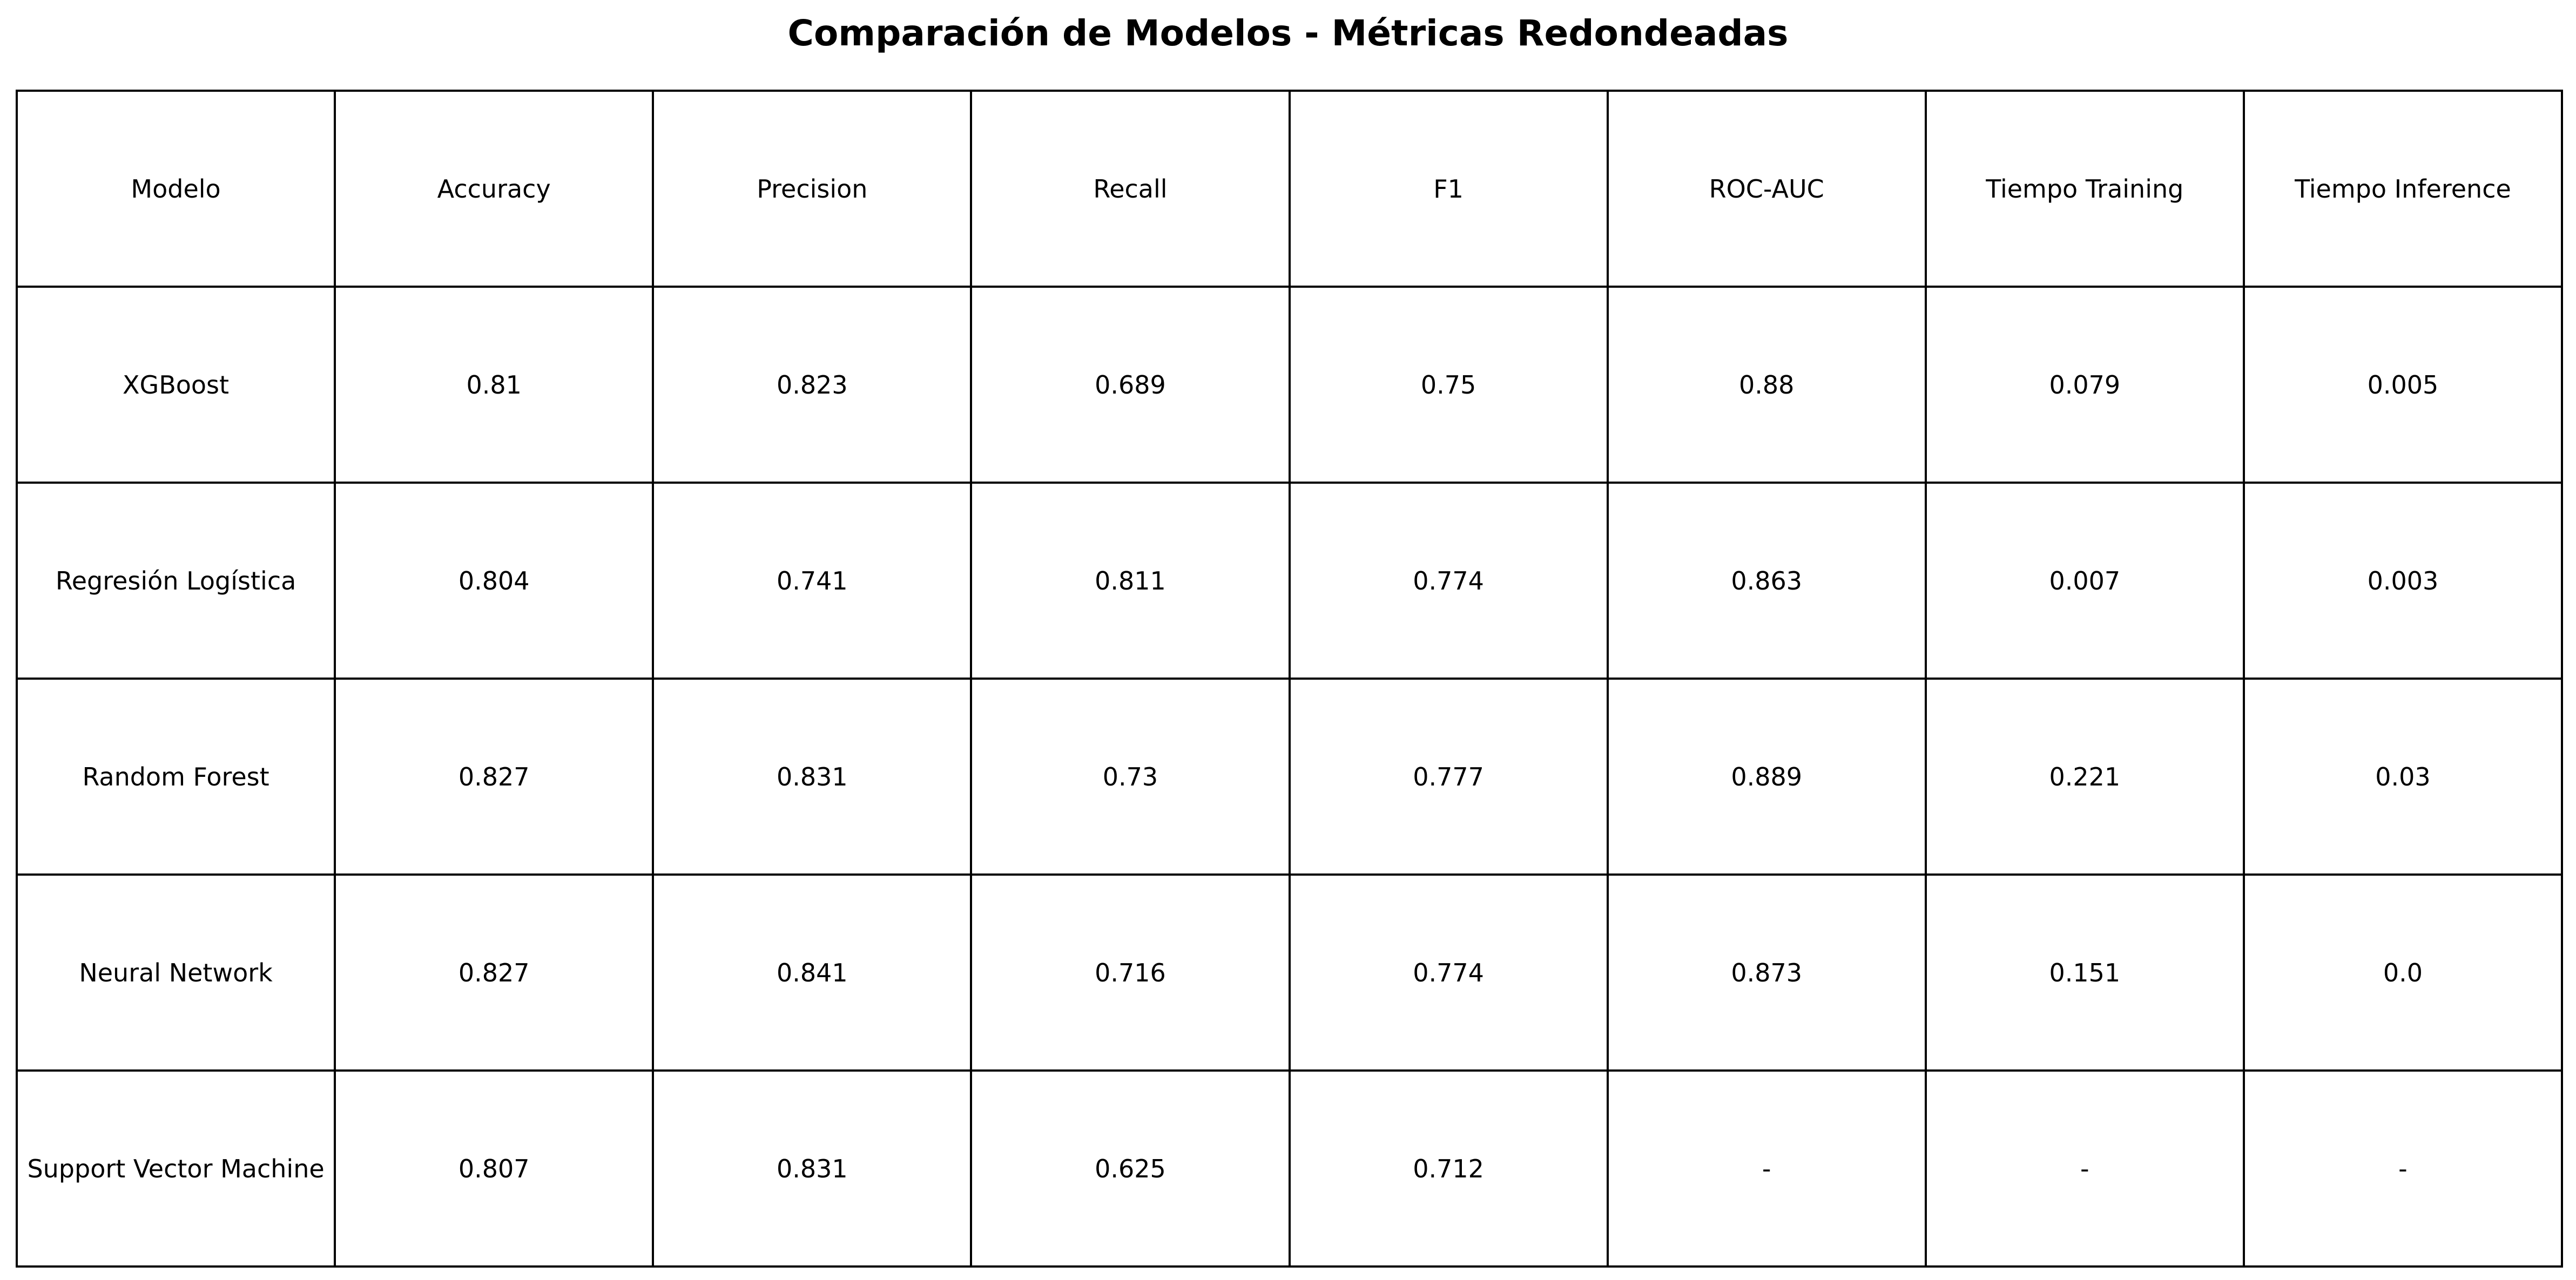 The image size is (2576, 1280). What do you see at coordinates (2403, 581) in the screenshot?
I see `table-cell: 0.003` at bounding box center [2403, 581].